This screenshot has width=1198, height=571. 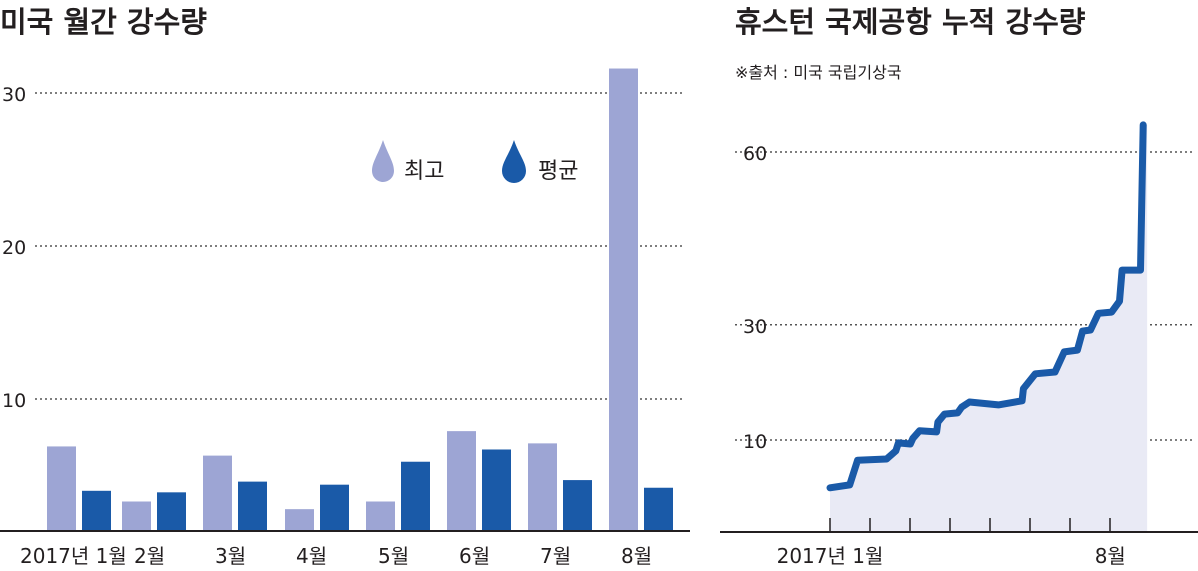 What do you see at coordinates (424, 171) in the screenshot?
I see `legend-max-label: 최고` at bounding box center [424, 171].